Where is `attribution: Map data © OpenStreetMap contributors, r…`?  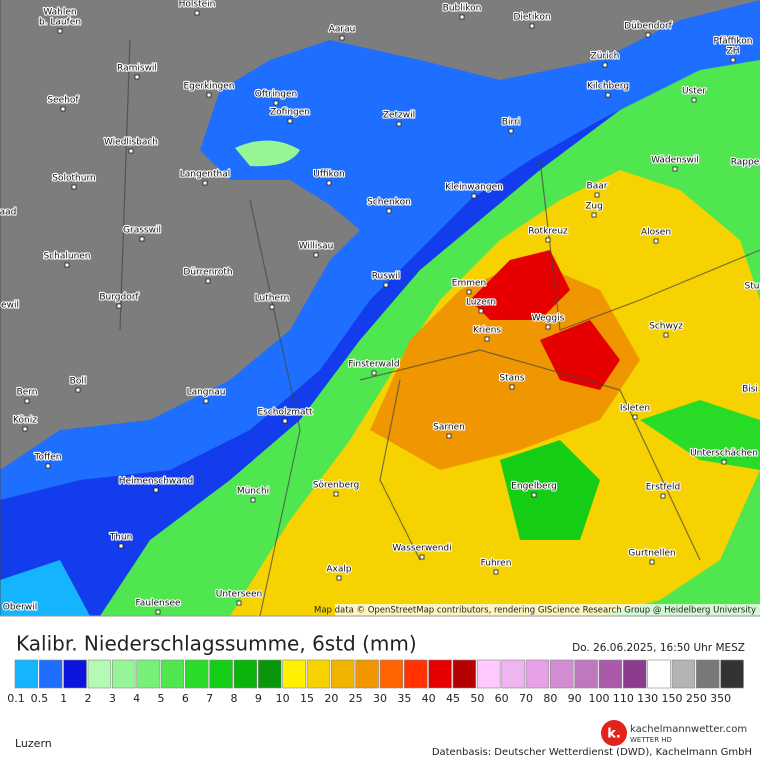
attribution: Map data © OpenStreetMap contributors, r… is located at coordinates (535, 611).